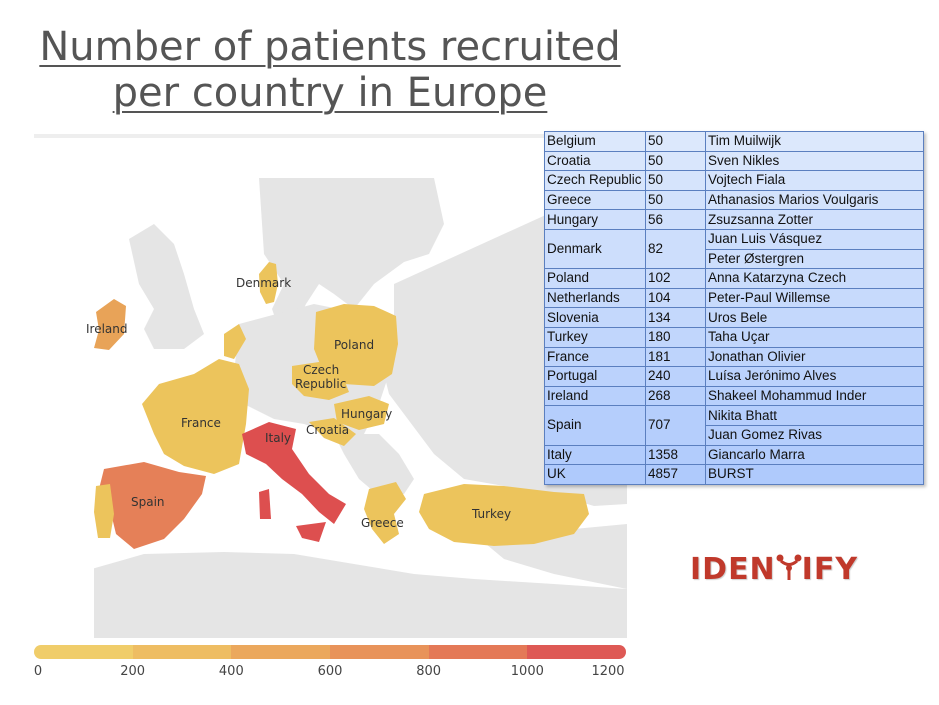 Image resolution: width=939 pixels, height=705 pixels. I want to click on cell-name: Giancarlo Marra, so click(814, 455).